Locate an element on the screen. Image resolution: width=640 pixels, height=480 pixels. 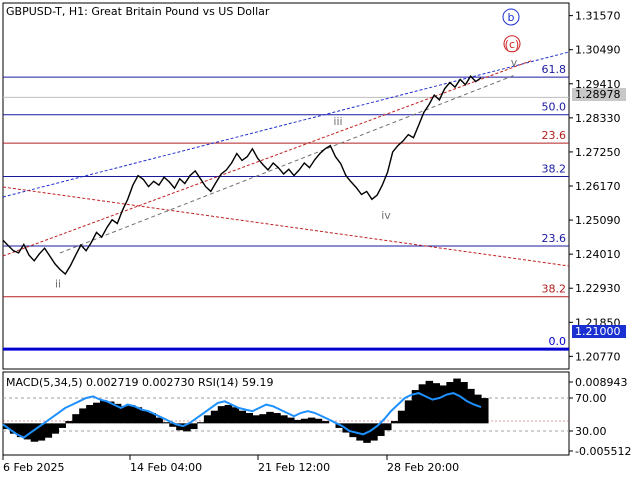
indicator-tick-label: 0.008943 is located at coordinates (601, 382).